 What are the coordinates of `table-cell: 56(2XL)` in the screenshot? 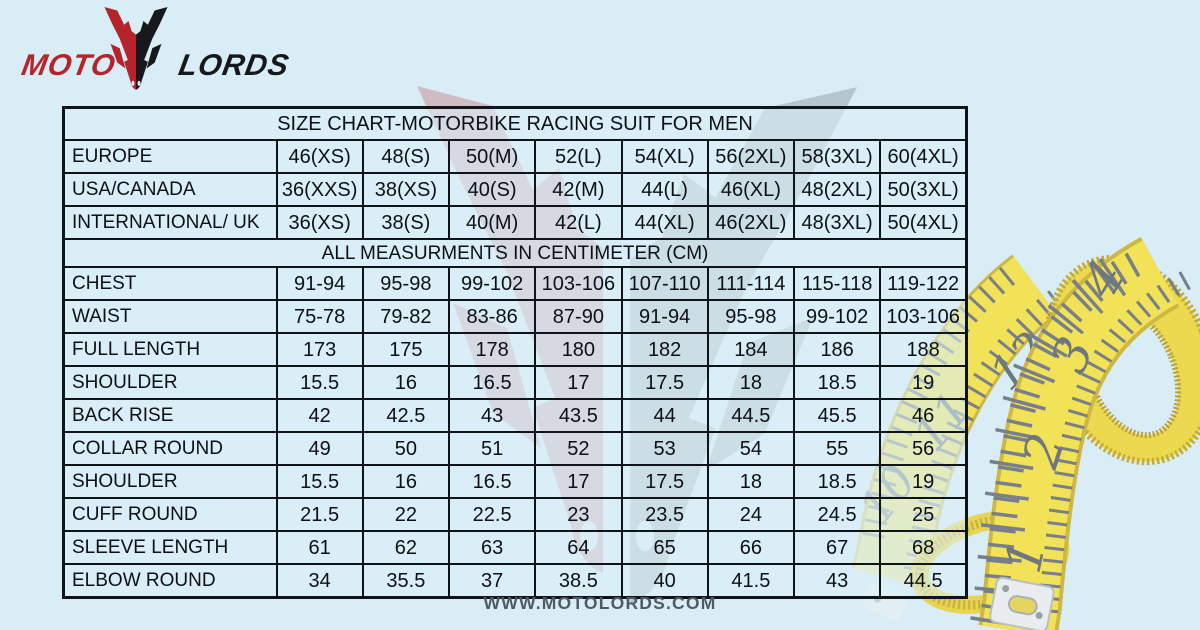 It's located at (751, 156).